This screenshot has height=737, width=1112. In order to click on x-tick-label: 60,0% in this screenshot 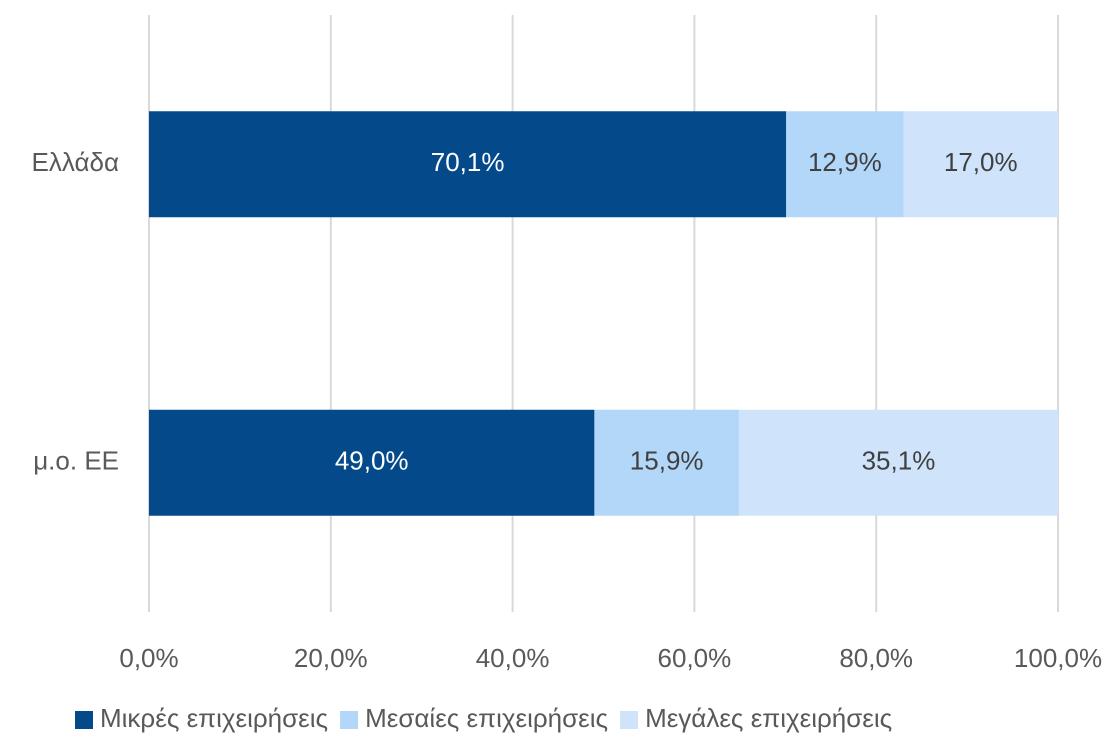, I will do `click(695, 658)`.